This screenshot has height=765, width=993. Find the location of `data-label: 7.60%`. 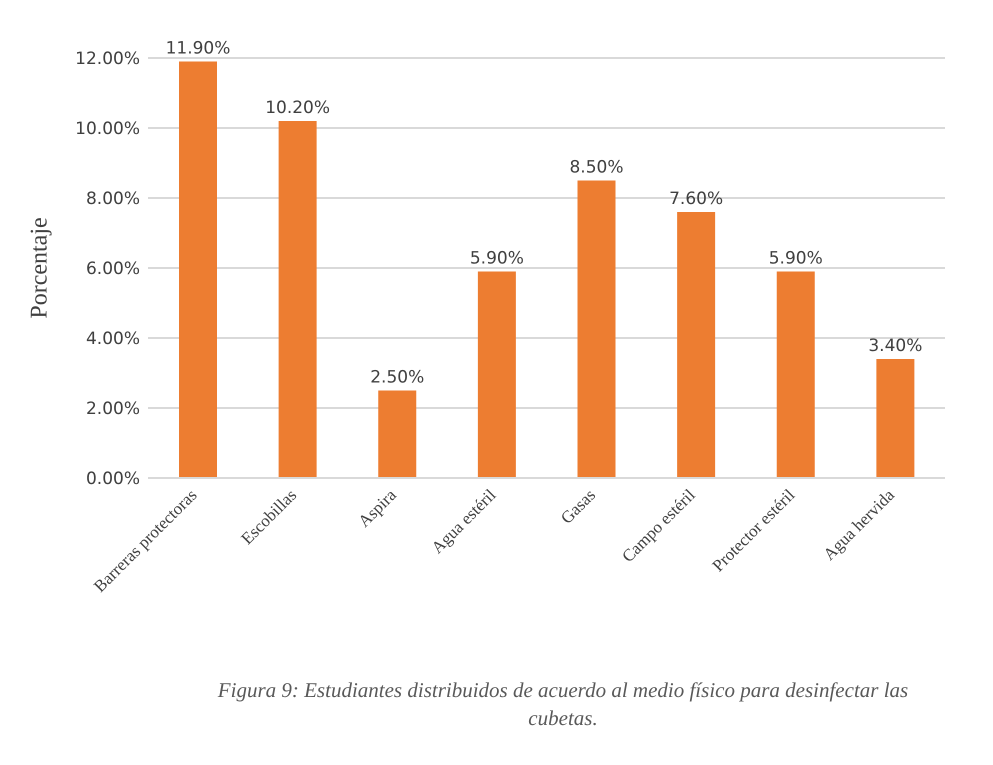

data-label: 7.60% is located at coordinates (696, 199).